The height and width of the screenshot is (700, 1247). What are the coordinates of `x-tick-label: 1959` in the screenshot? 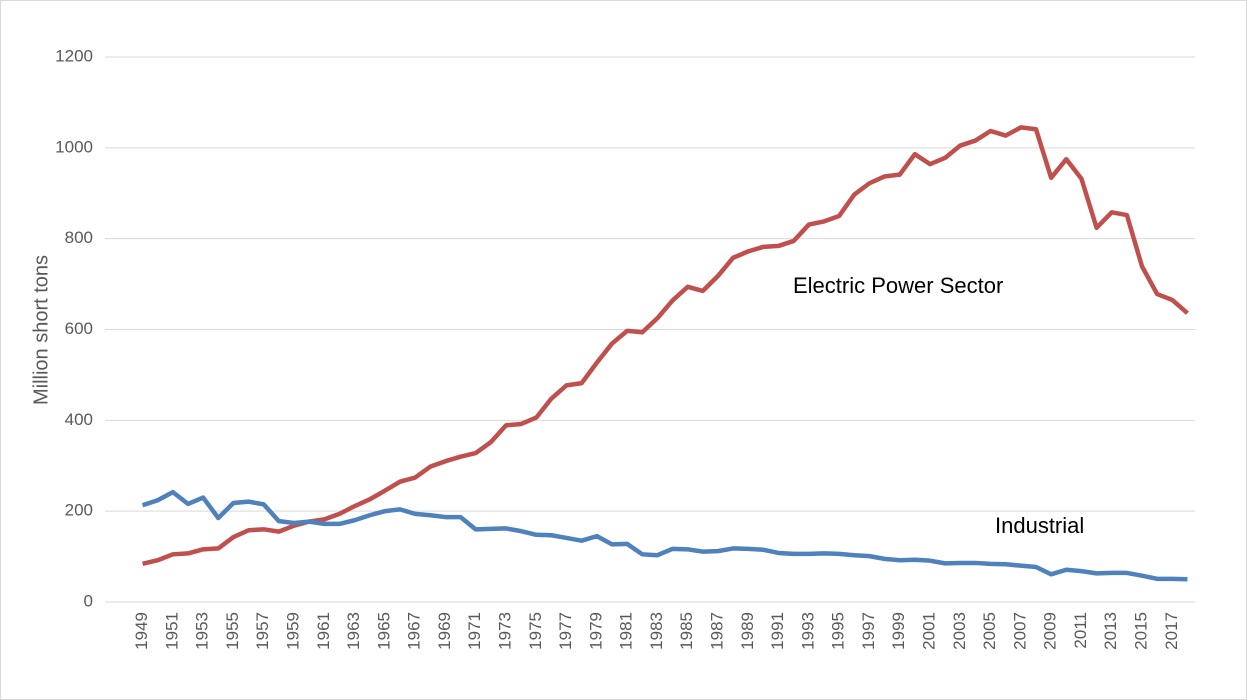 It's located at (292, 631).